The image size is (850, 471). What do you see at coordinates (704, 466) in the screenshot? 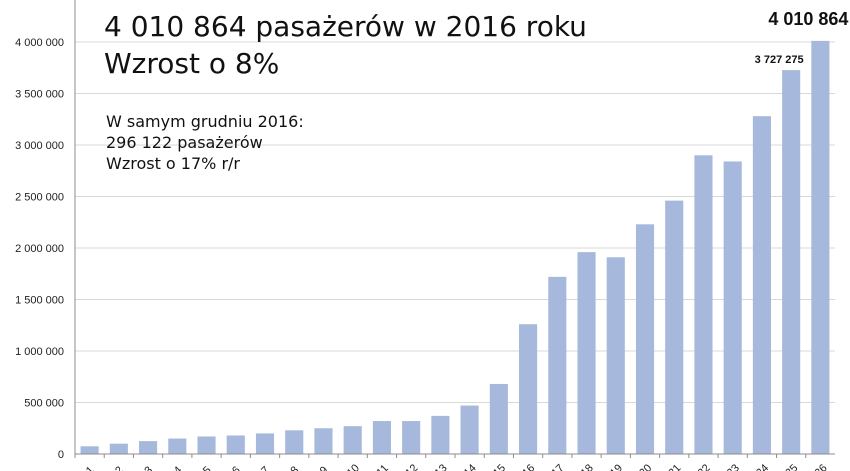
I see `x-tick-label: 22` at bounding box center [704, 466].